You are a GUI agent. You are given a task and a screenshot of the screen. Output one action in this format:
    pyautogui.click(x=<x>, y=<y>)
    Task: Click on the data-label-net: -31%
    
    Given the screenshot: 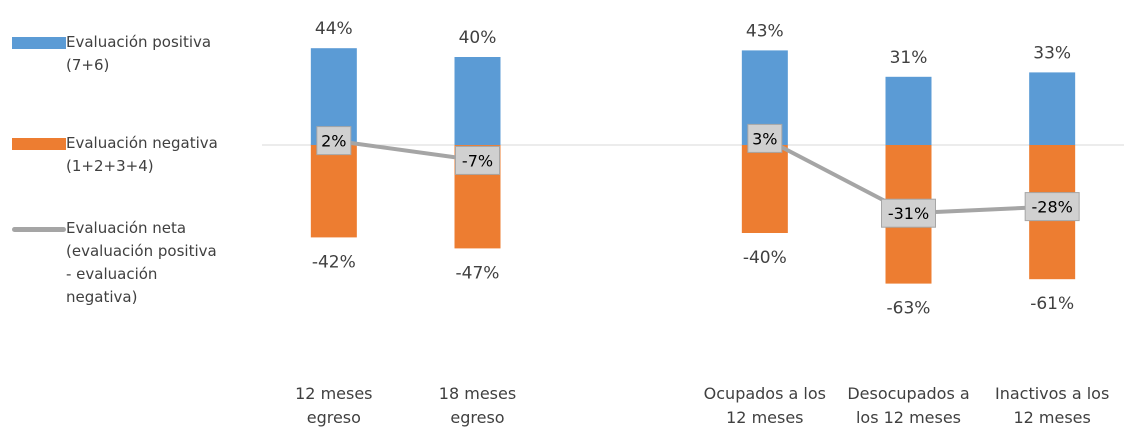 What is the action you would take?
    pyautogui.click(x=908, y=213)
    